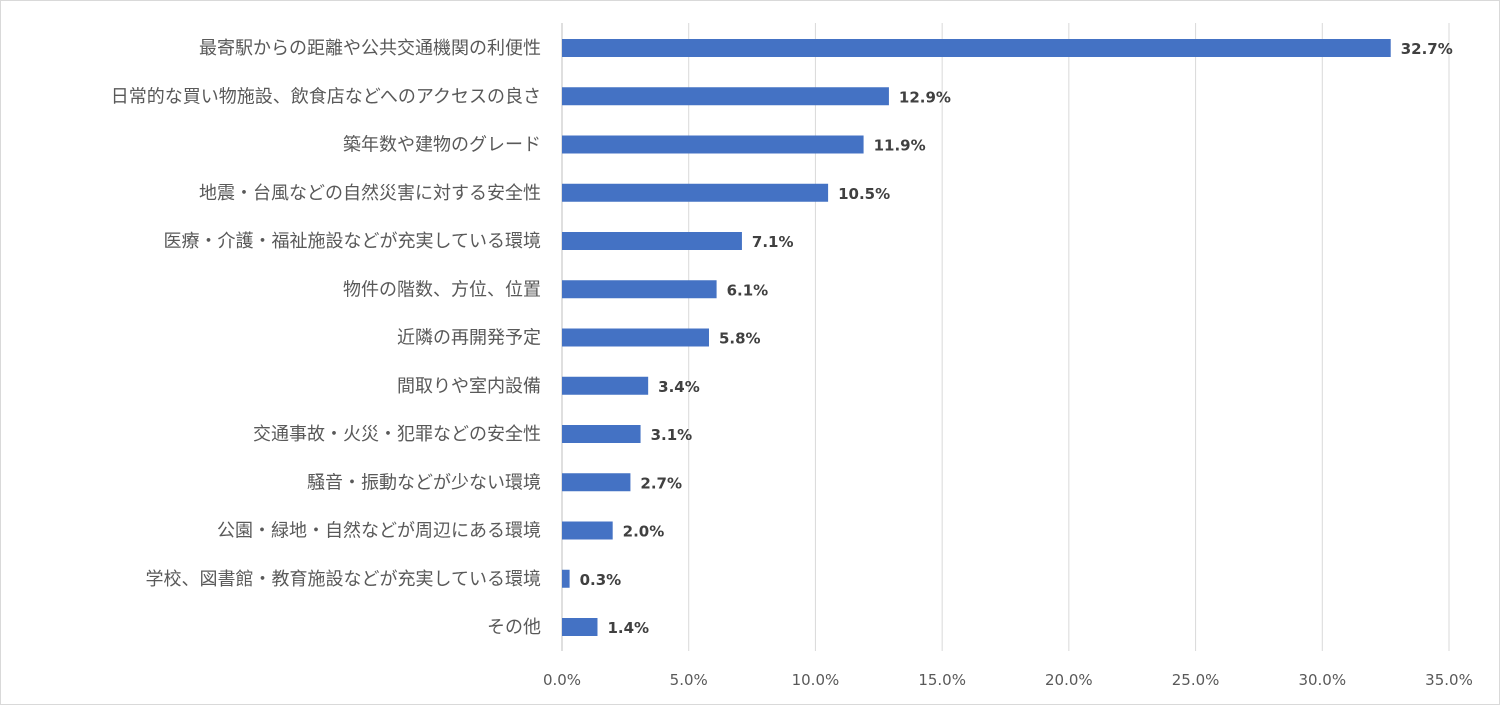 The height and width of the screenshot is (706, 1500). I want to click on data-label: 7.1%, so click(773, 242).